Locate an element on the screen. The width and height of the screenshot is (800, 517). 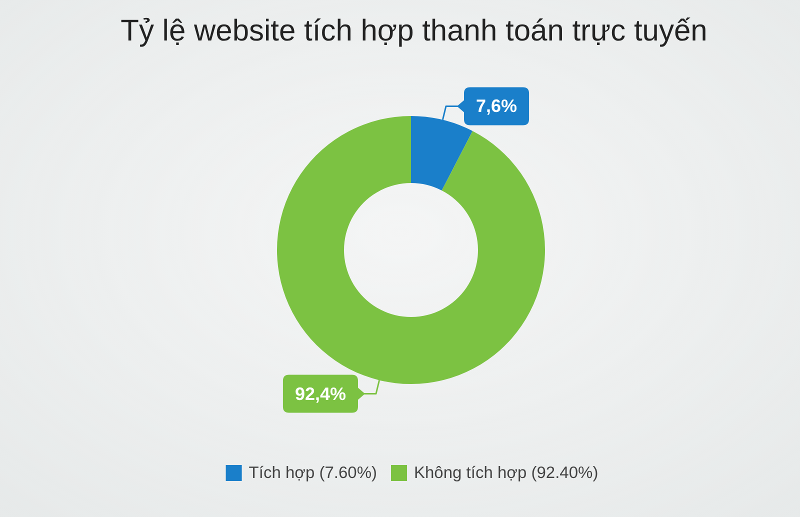
data-label: 7,6% is located at coordinates (497, 106).